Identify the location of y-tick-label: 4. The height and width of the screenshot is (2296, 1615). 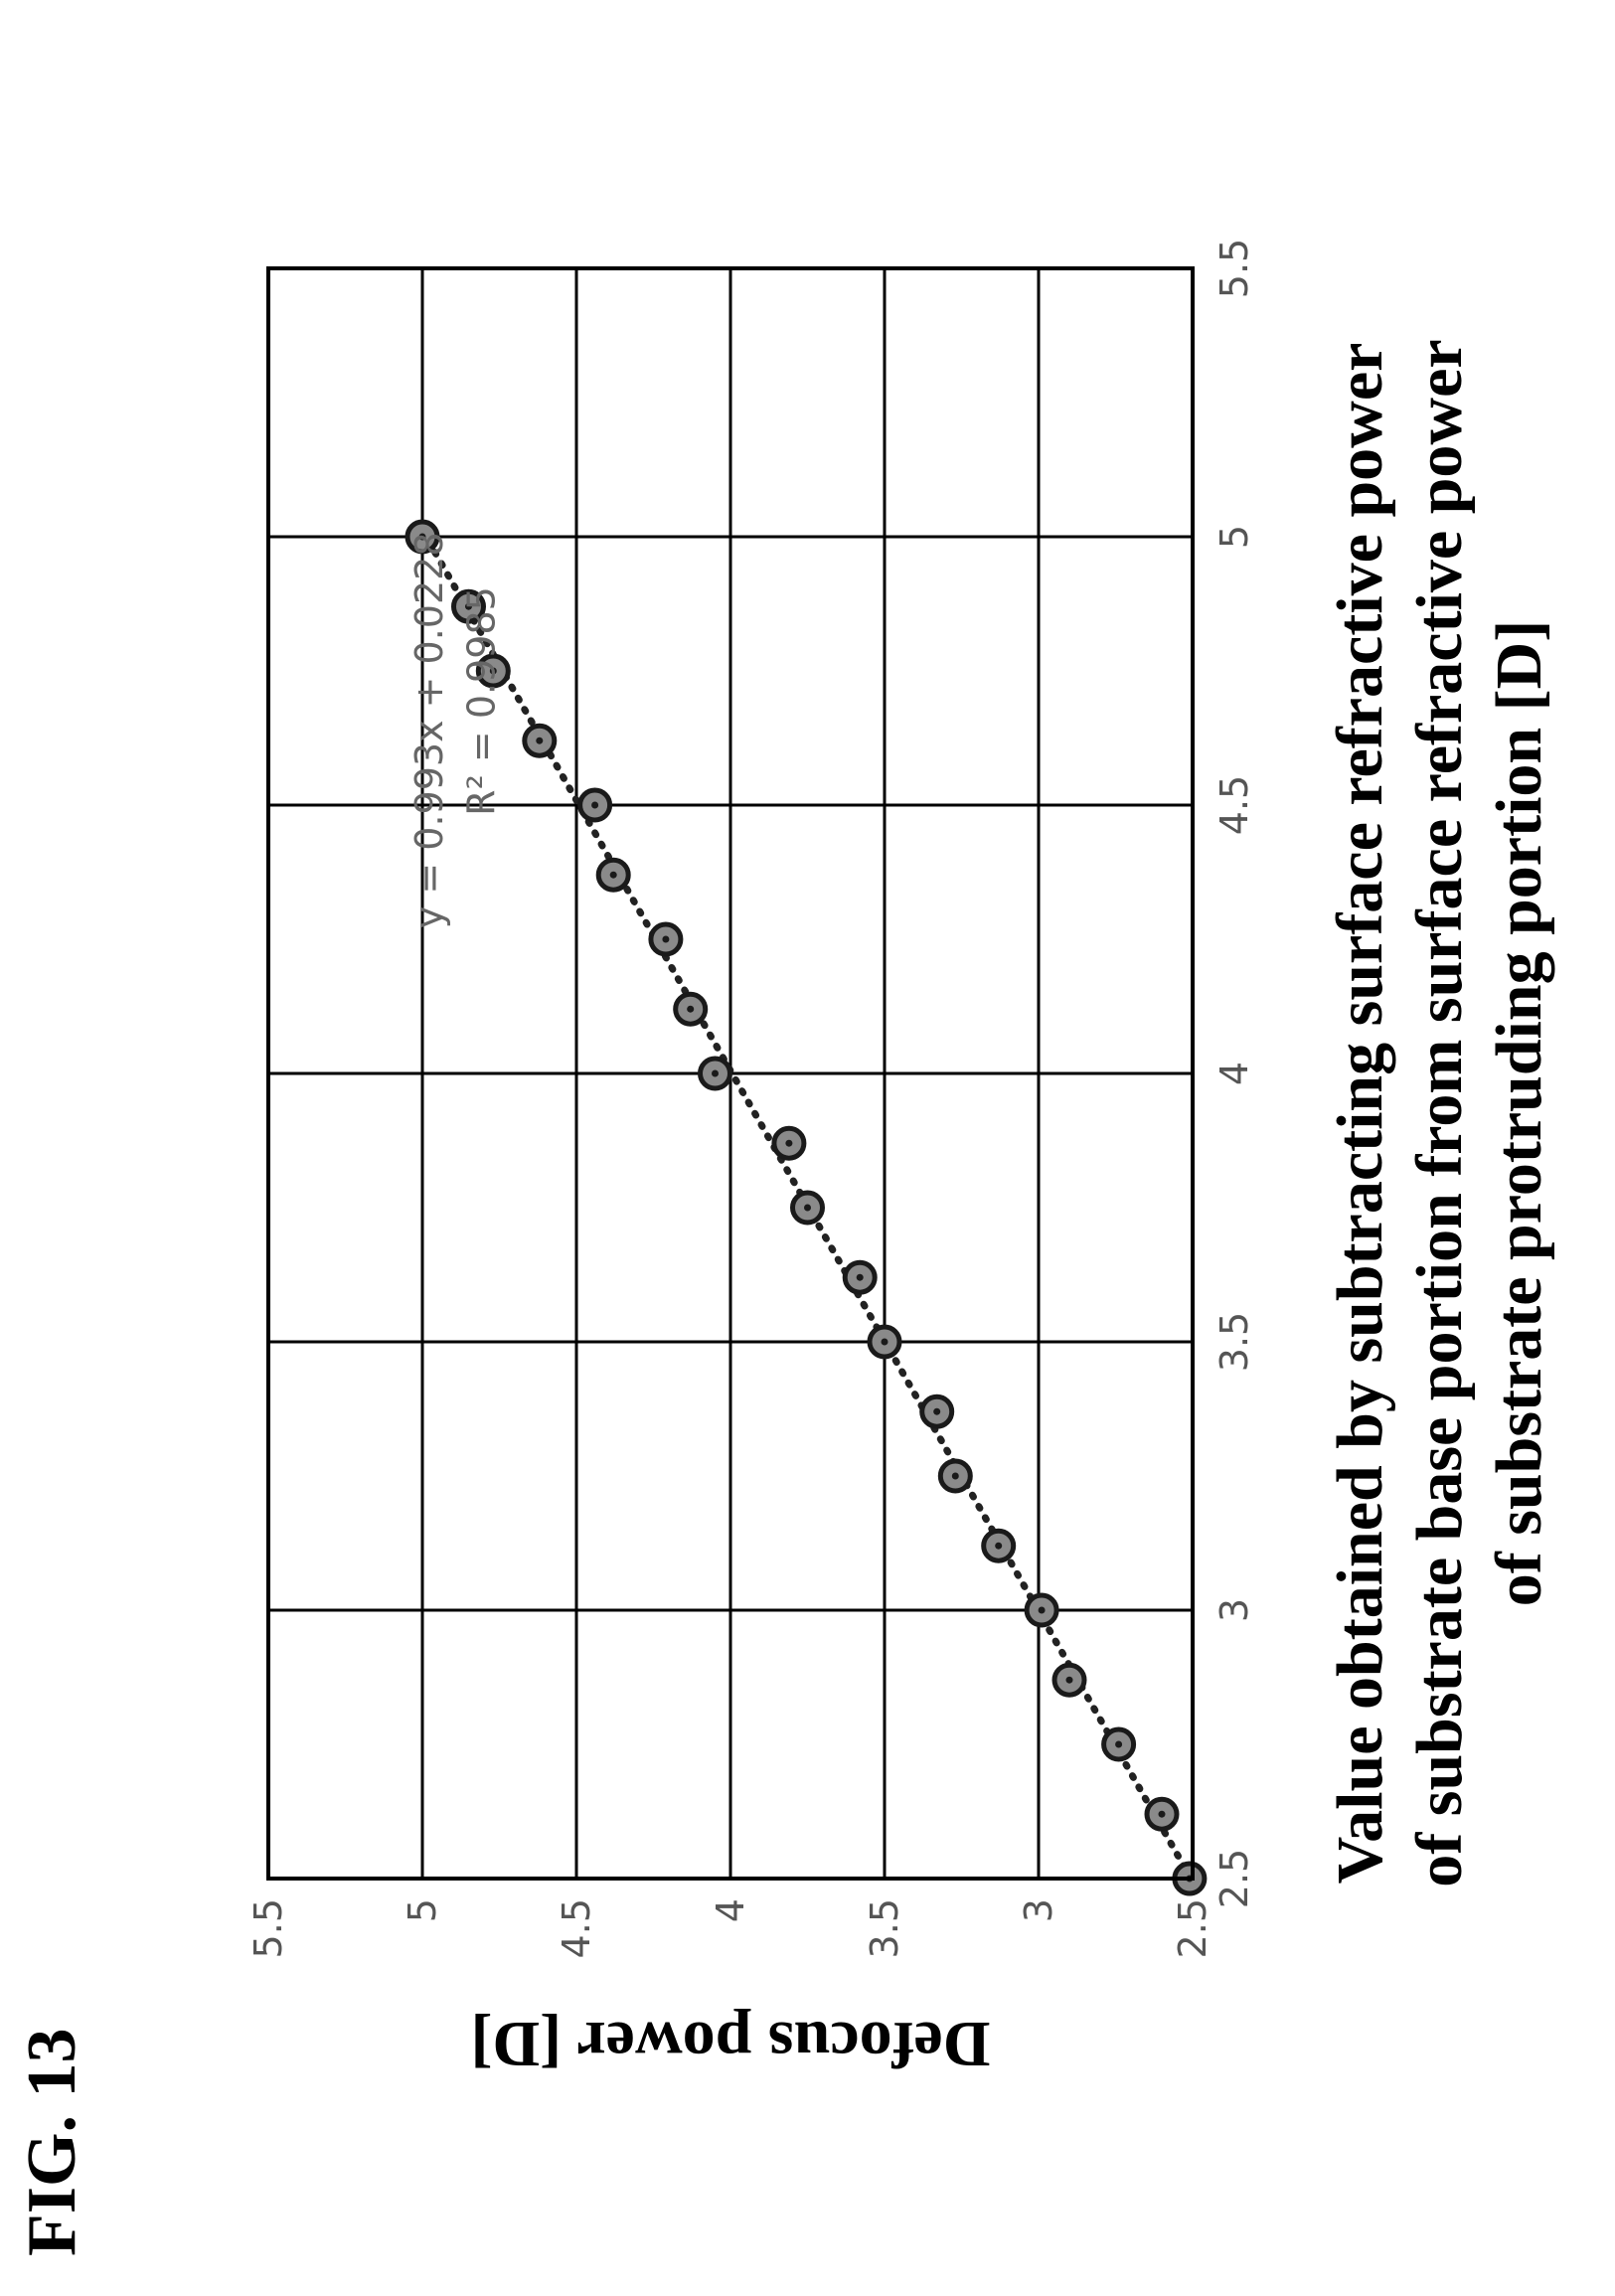
(730, 1910).